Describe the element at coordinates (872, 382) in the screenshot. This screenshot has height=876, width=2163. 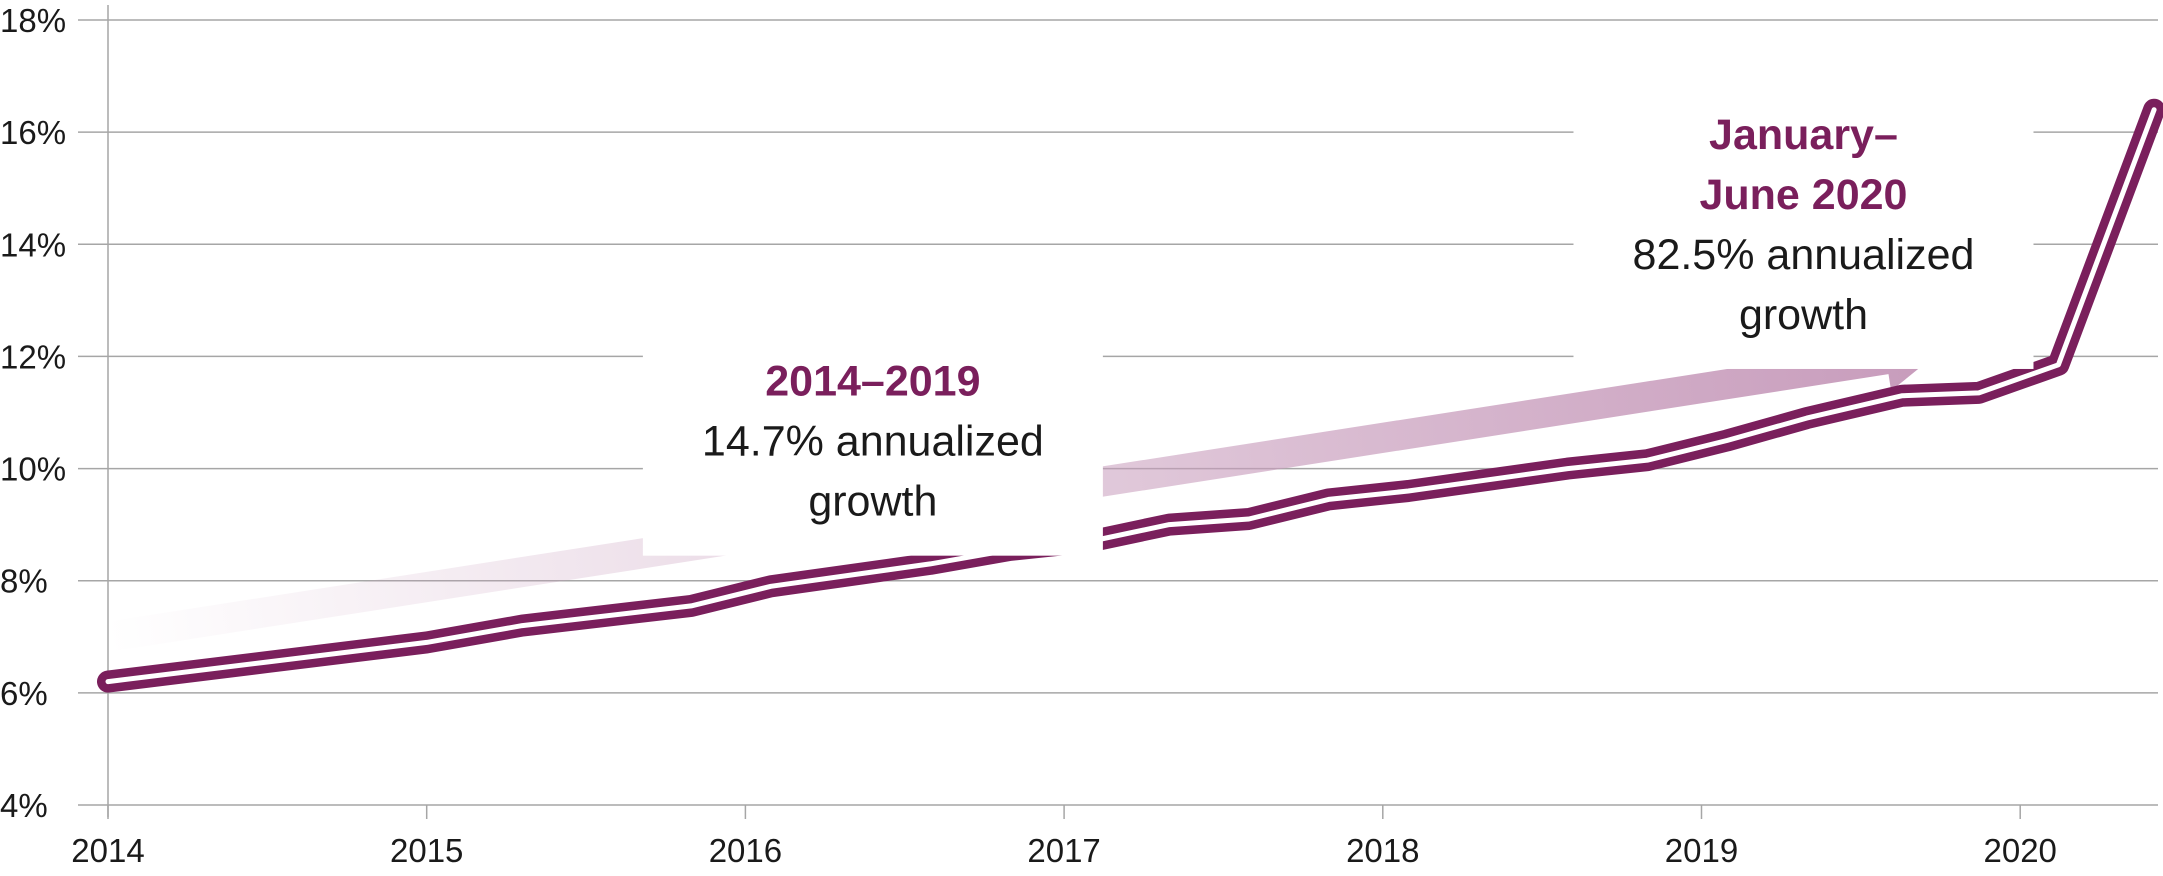
I see `annotation-title: 2014–2019` at that location.